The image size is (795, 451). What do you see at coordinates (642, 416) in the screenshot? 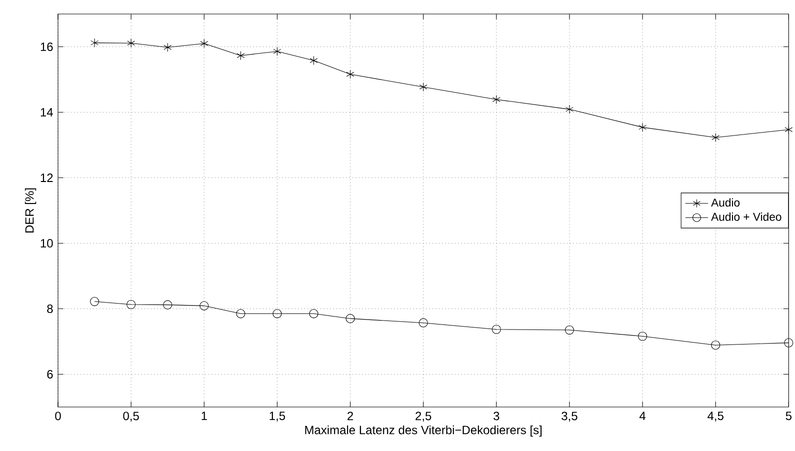
I see `x-tick-label: 4` at bounding box center [642, 416].